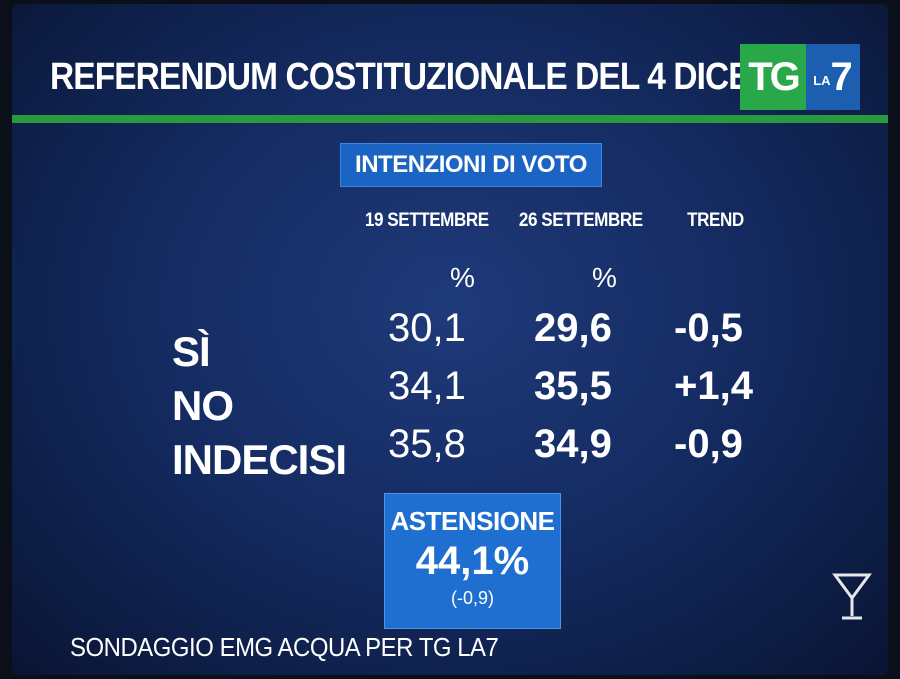  I want to click on source-footer: SONDAGGIO EMG ACQUA PER TG LA7, so click(284, 647).